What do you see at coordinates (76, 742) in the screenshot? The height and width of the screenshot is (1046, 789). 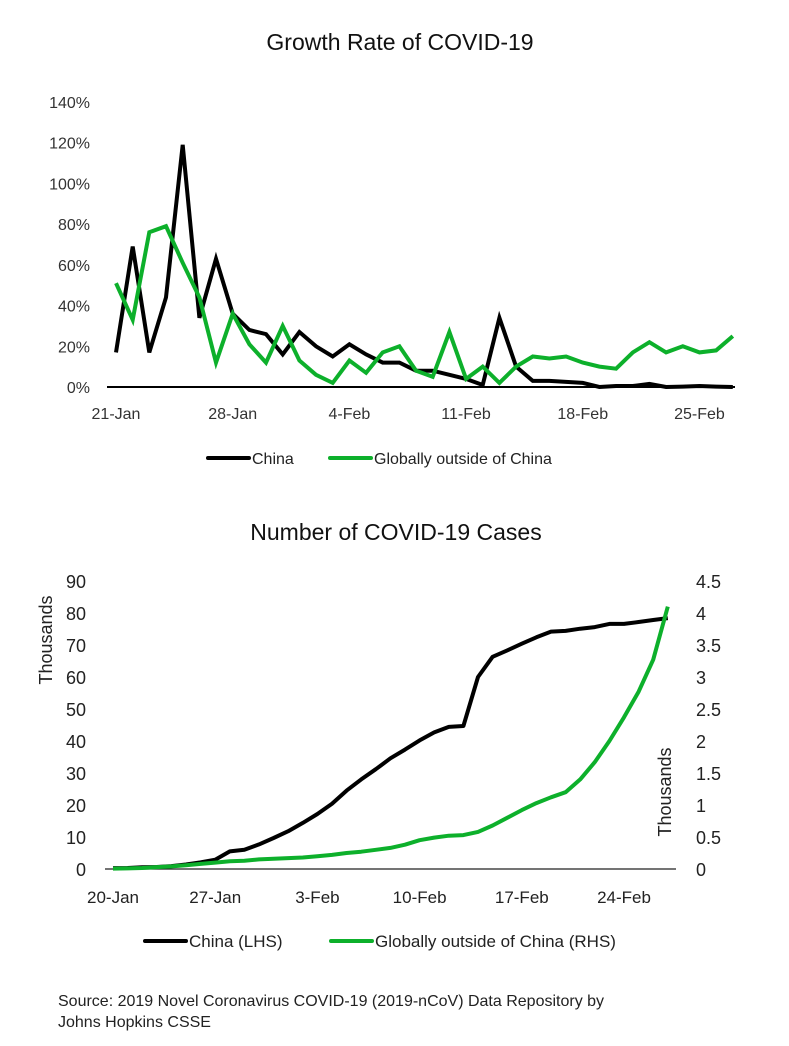 I see `cases-left-y-tick-label: 40` at bounding box center [76, 742].